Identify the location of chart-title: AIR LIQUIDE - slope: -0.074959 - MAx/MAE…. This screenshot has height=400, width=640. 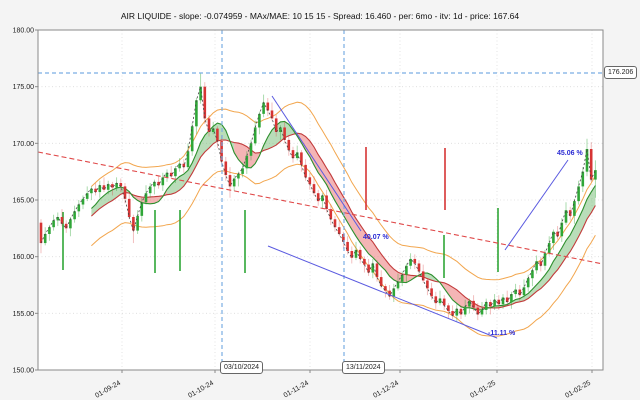
(320, 16).